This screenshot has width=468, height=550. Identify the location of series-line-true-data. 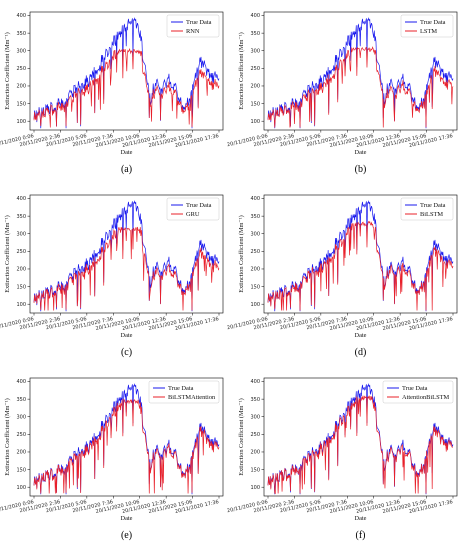
(126, 73).